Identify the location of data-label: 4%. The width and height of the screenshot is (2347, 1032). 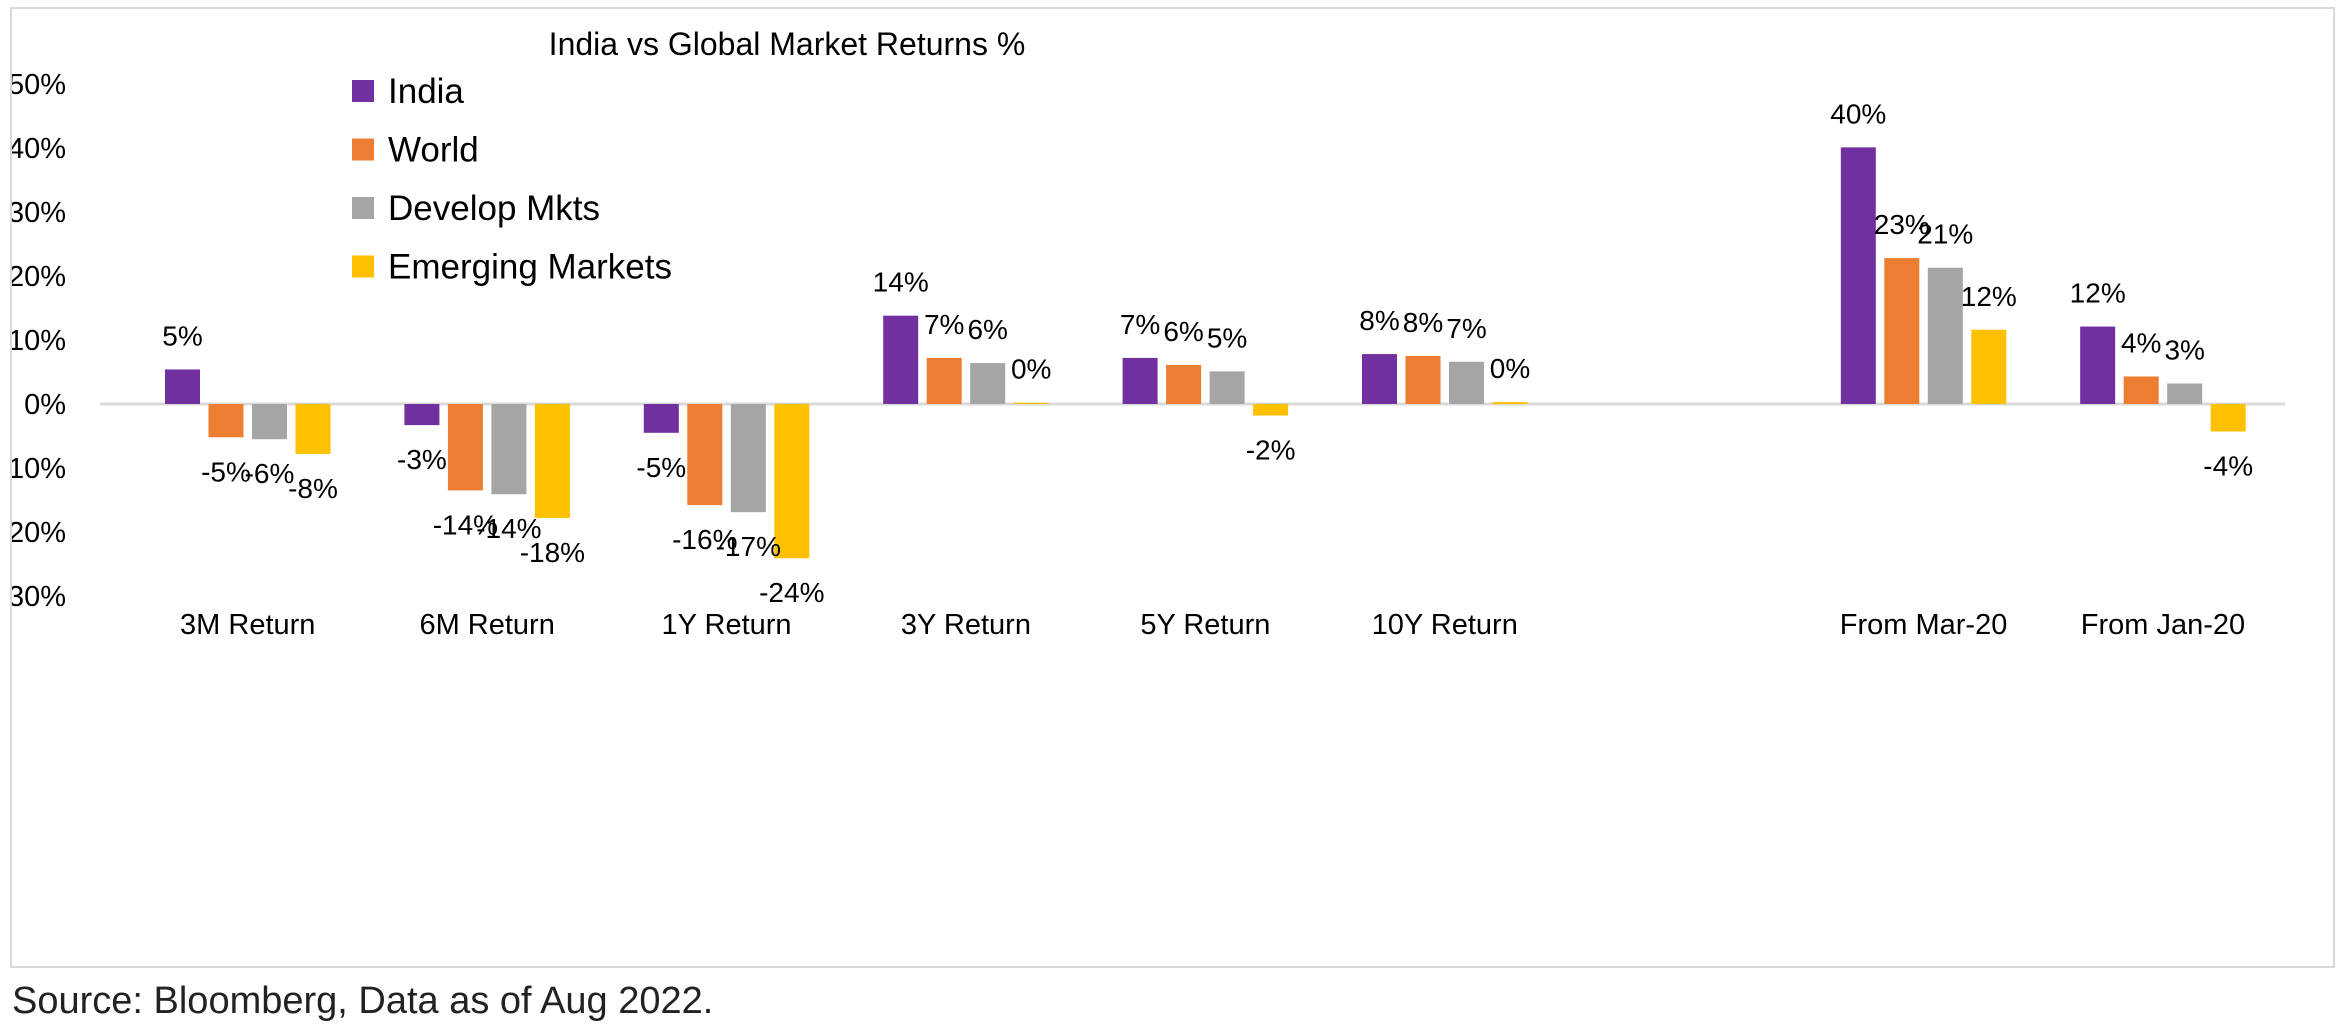
(2141, 342).